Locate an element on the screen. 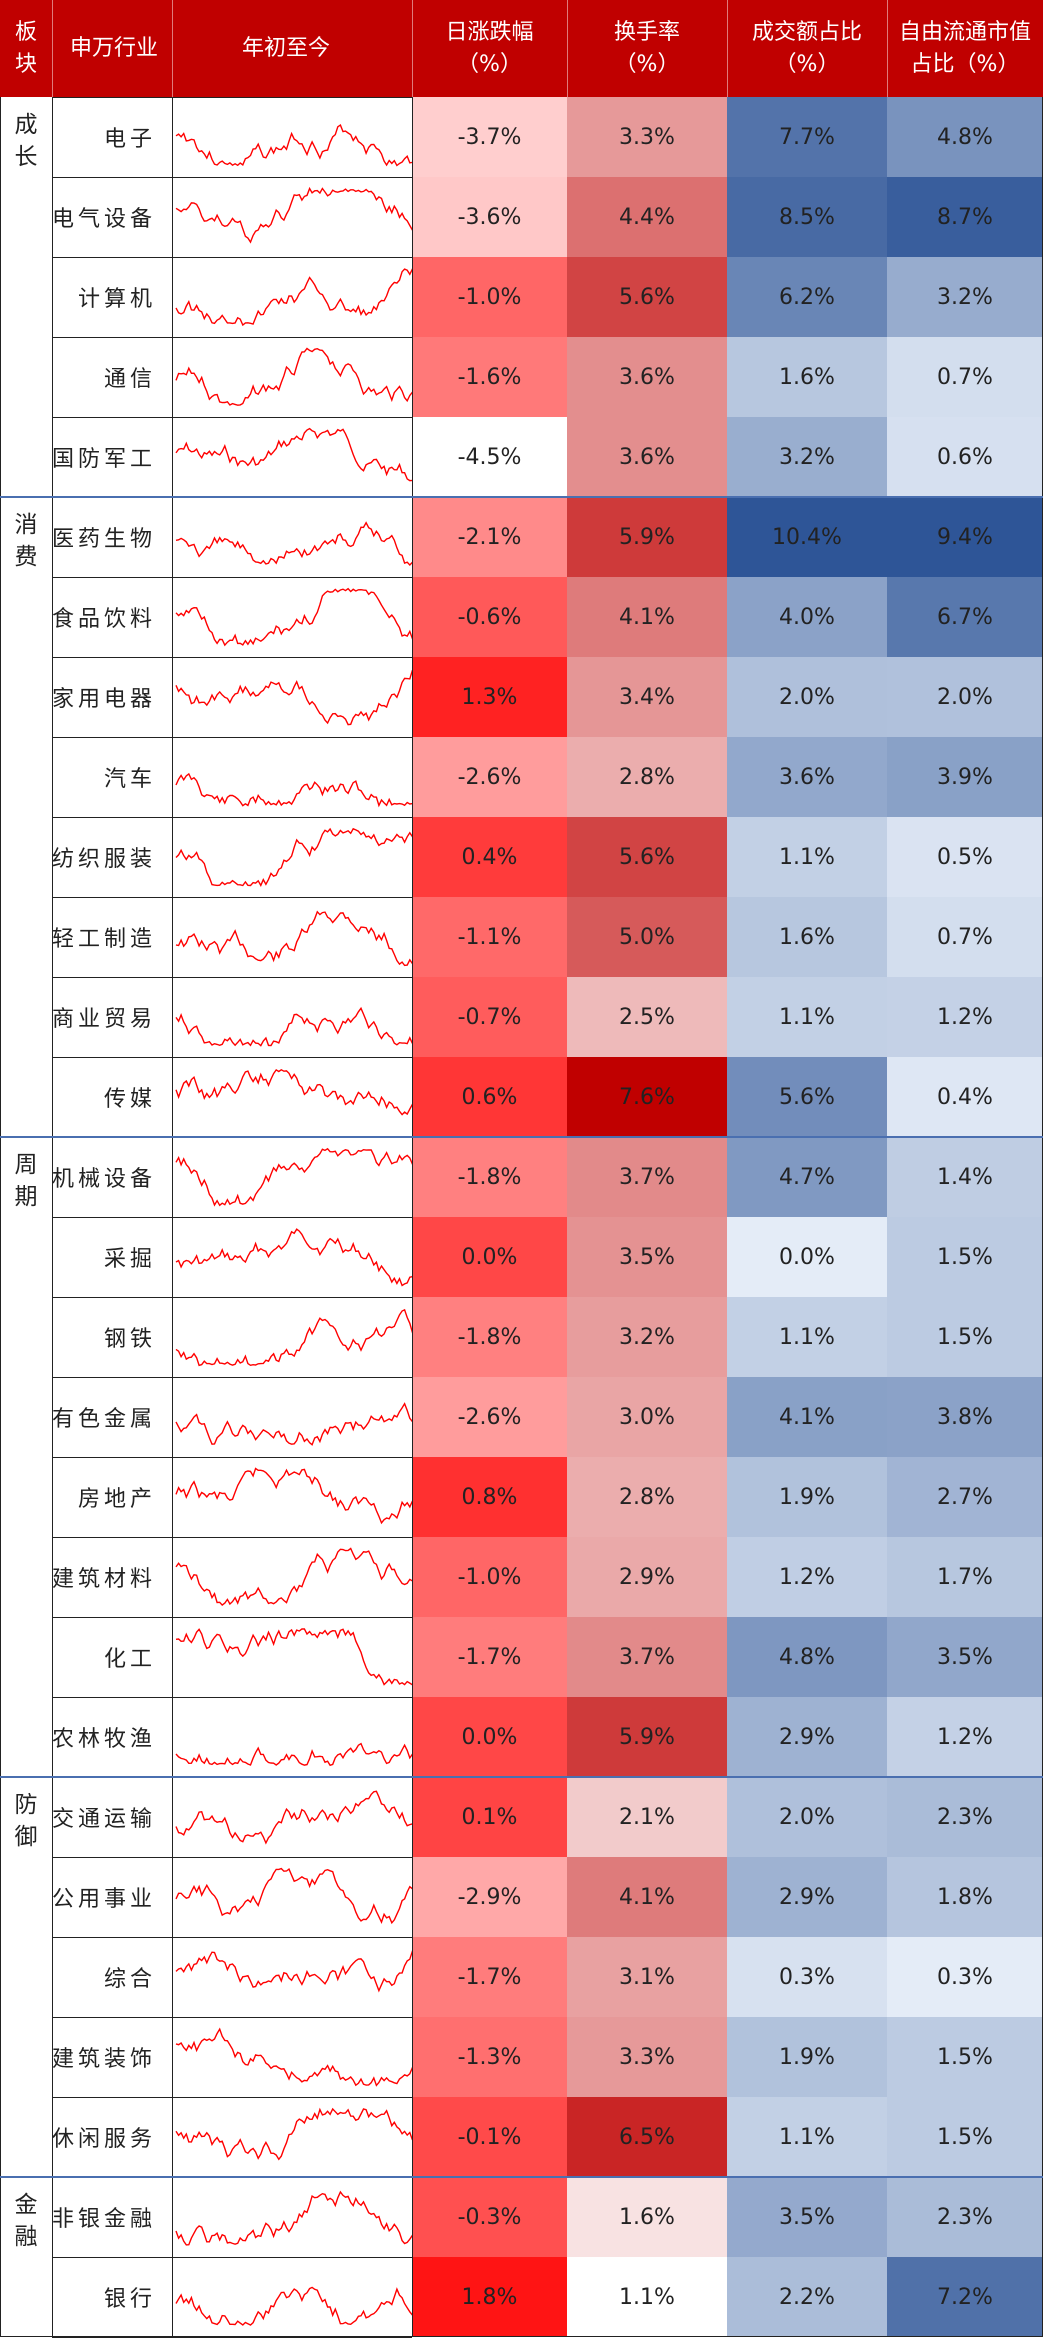  header-volume-share: 成交额占比 （%） is located at coordinates (807, 48).